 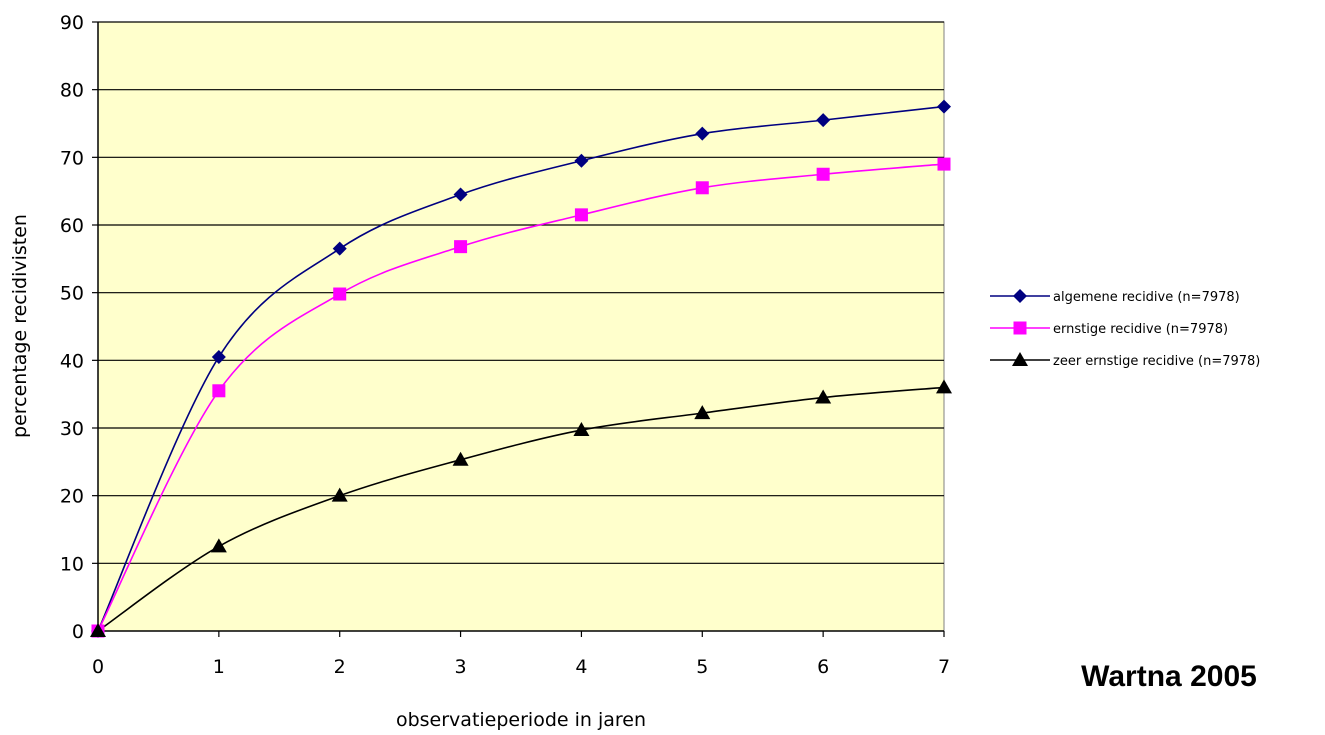 I want to click on x-tick-label: 7, so click(x=944, y=667).